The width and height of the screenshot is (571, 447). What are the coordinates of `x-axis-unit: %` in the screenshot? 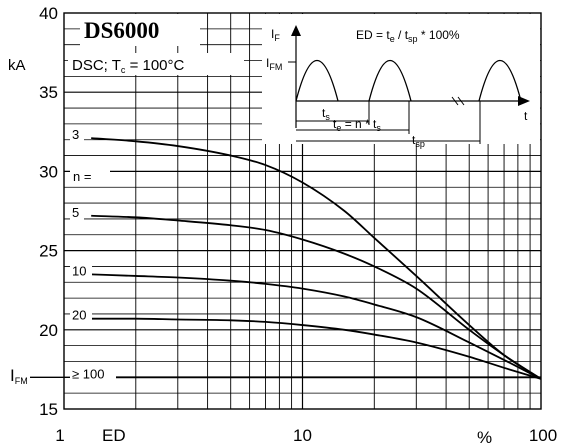 It's located at (484, 437).